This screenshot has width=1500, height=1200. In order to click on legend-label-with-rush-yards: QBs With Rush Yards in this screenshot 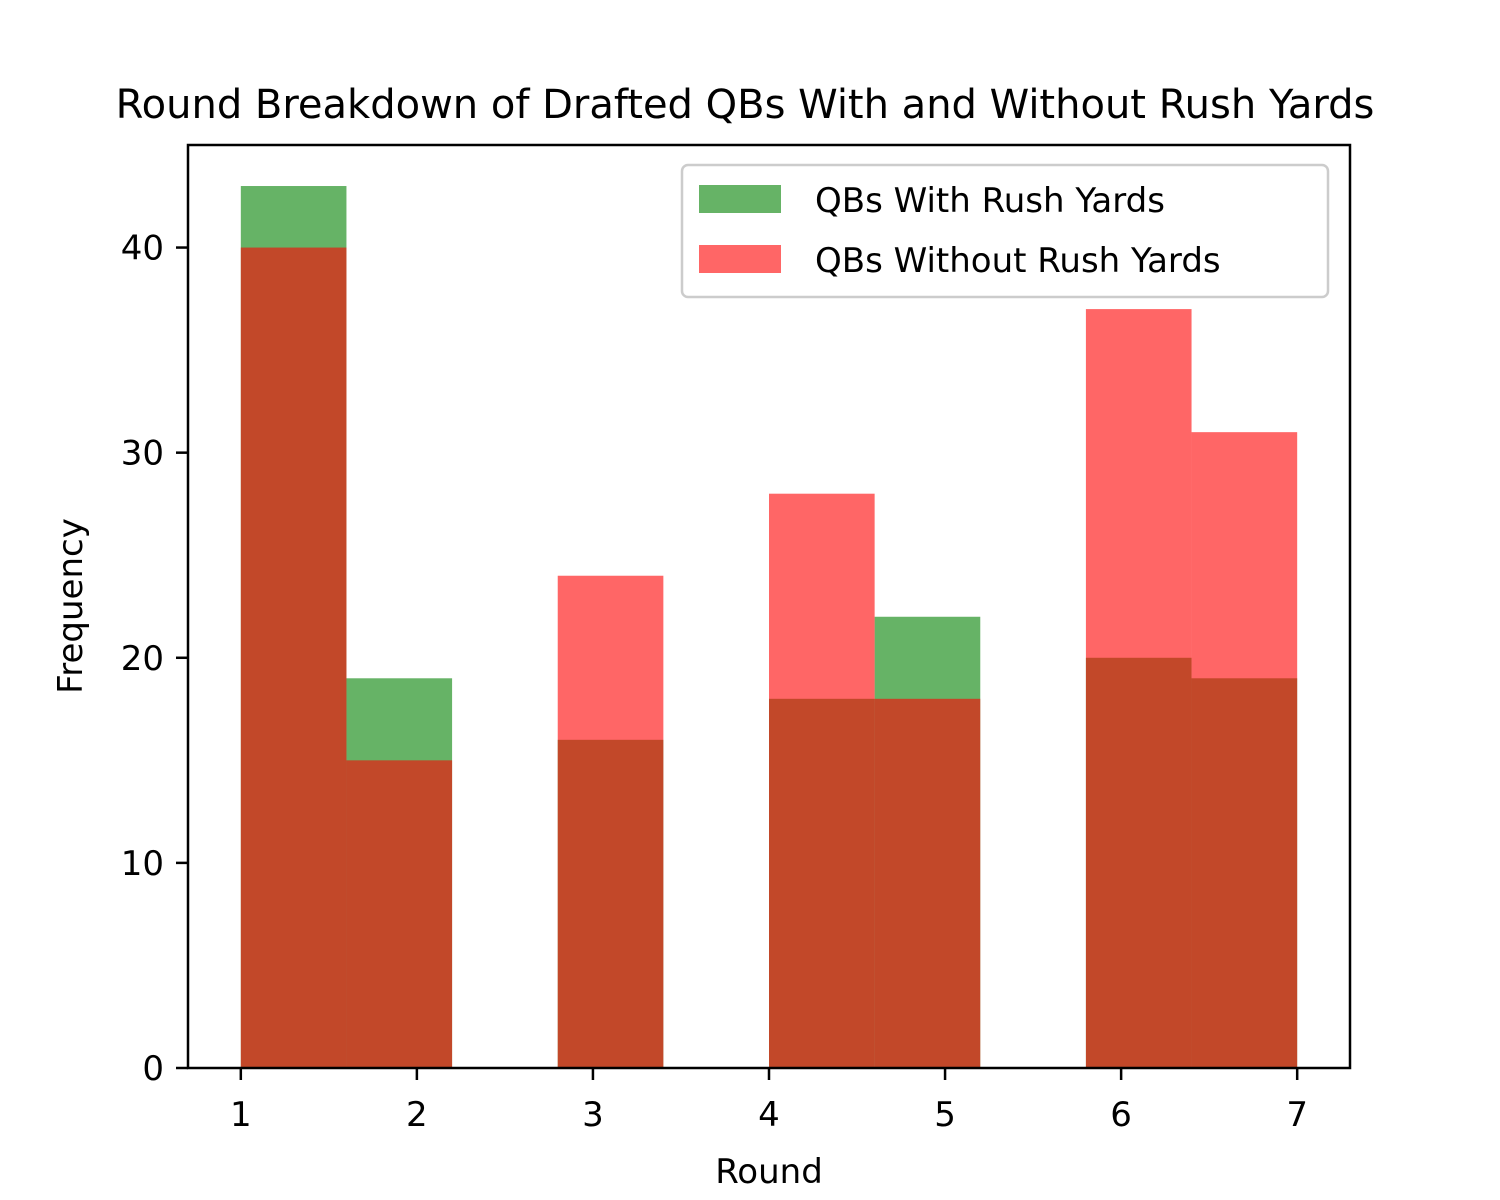, I will do `click(990, 201)`.